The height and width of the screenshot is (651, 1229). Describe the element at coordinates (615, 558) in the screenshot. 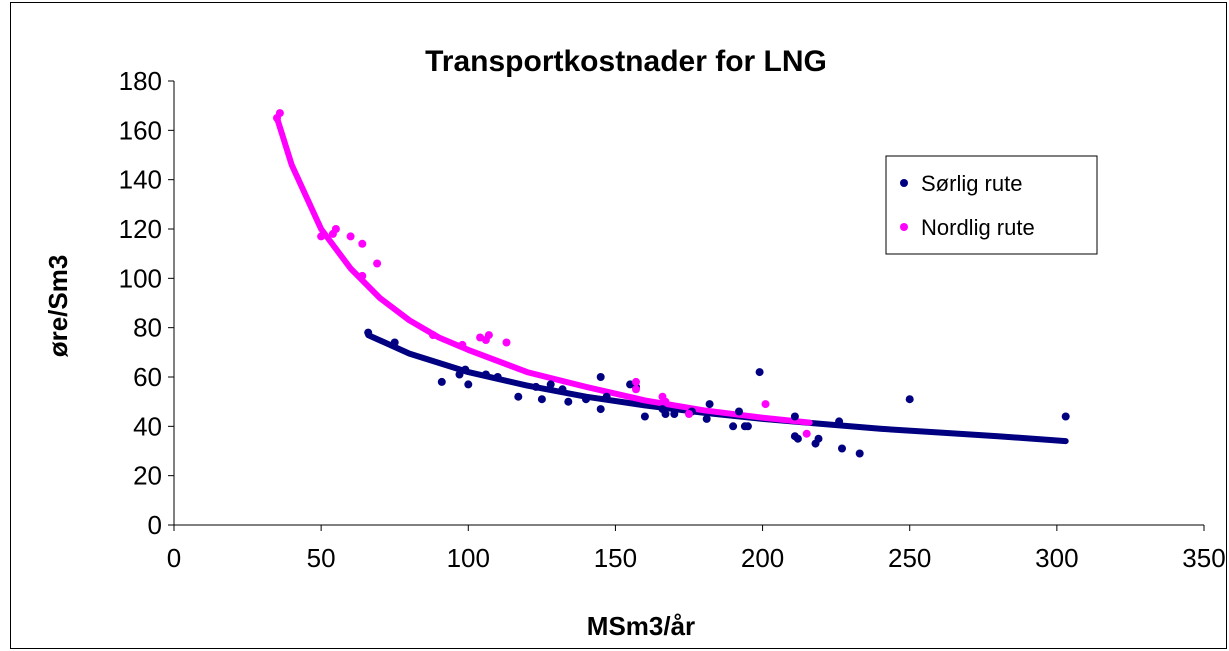

I see `x-tick-label: 150` at that location.